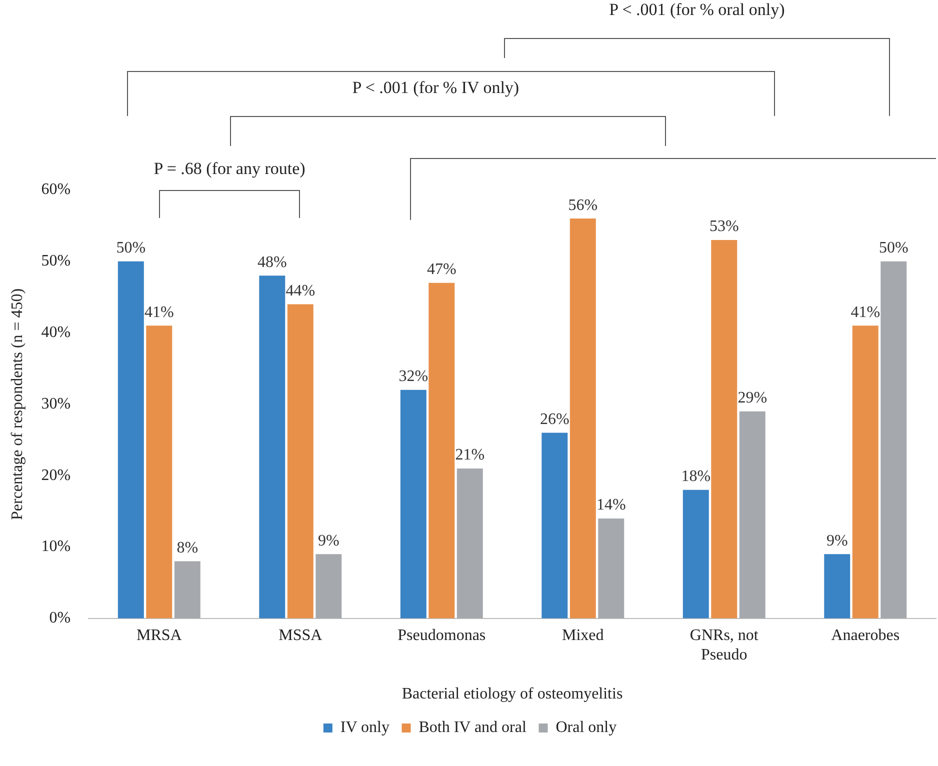 The width and height of the screenshot is (938, 766). What do you see at coordinates (611, 505) in the screenshot?
I see `text: 14%` at bounding box center [611, 505].